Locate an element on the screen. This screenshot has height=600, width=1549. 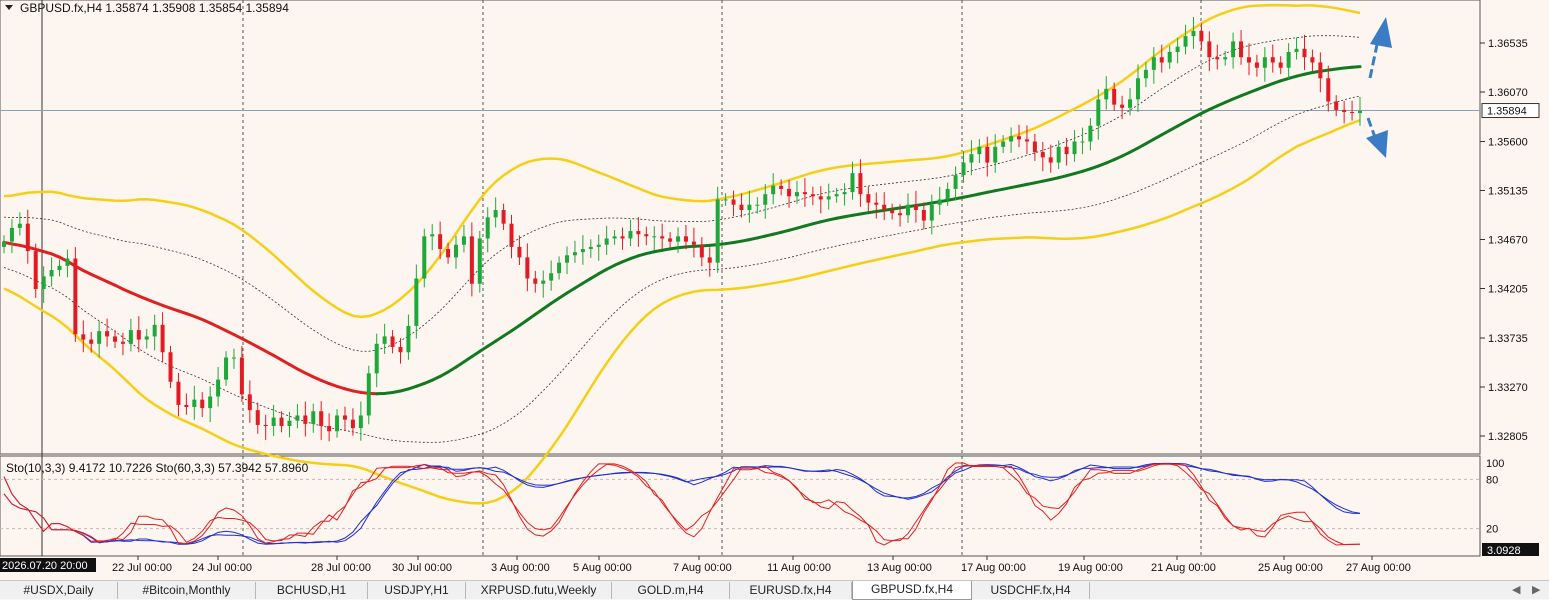
time-tick-label: 24 Jul 00:00 is located at coordinates (222, 568).